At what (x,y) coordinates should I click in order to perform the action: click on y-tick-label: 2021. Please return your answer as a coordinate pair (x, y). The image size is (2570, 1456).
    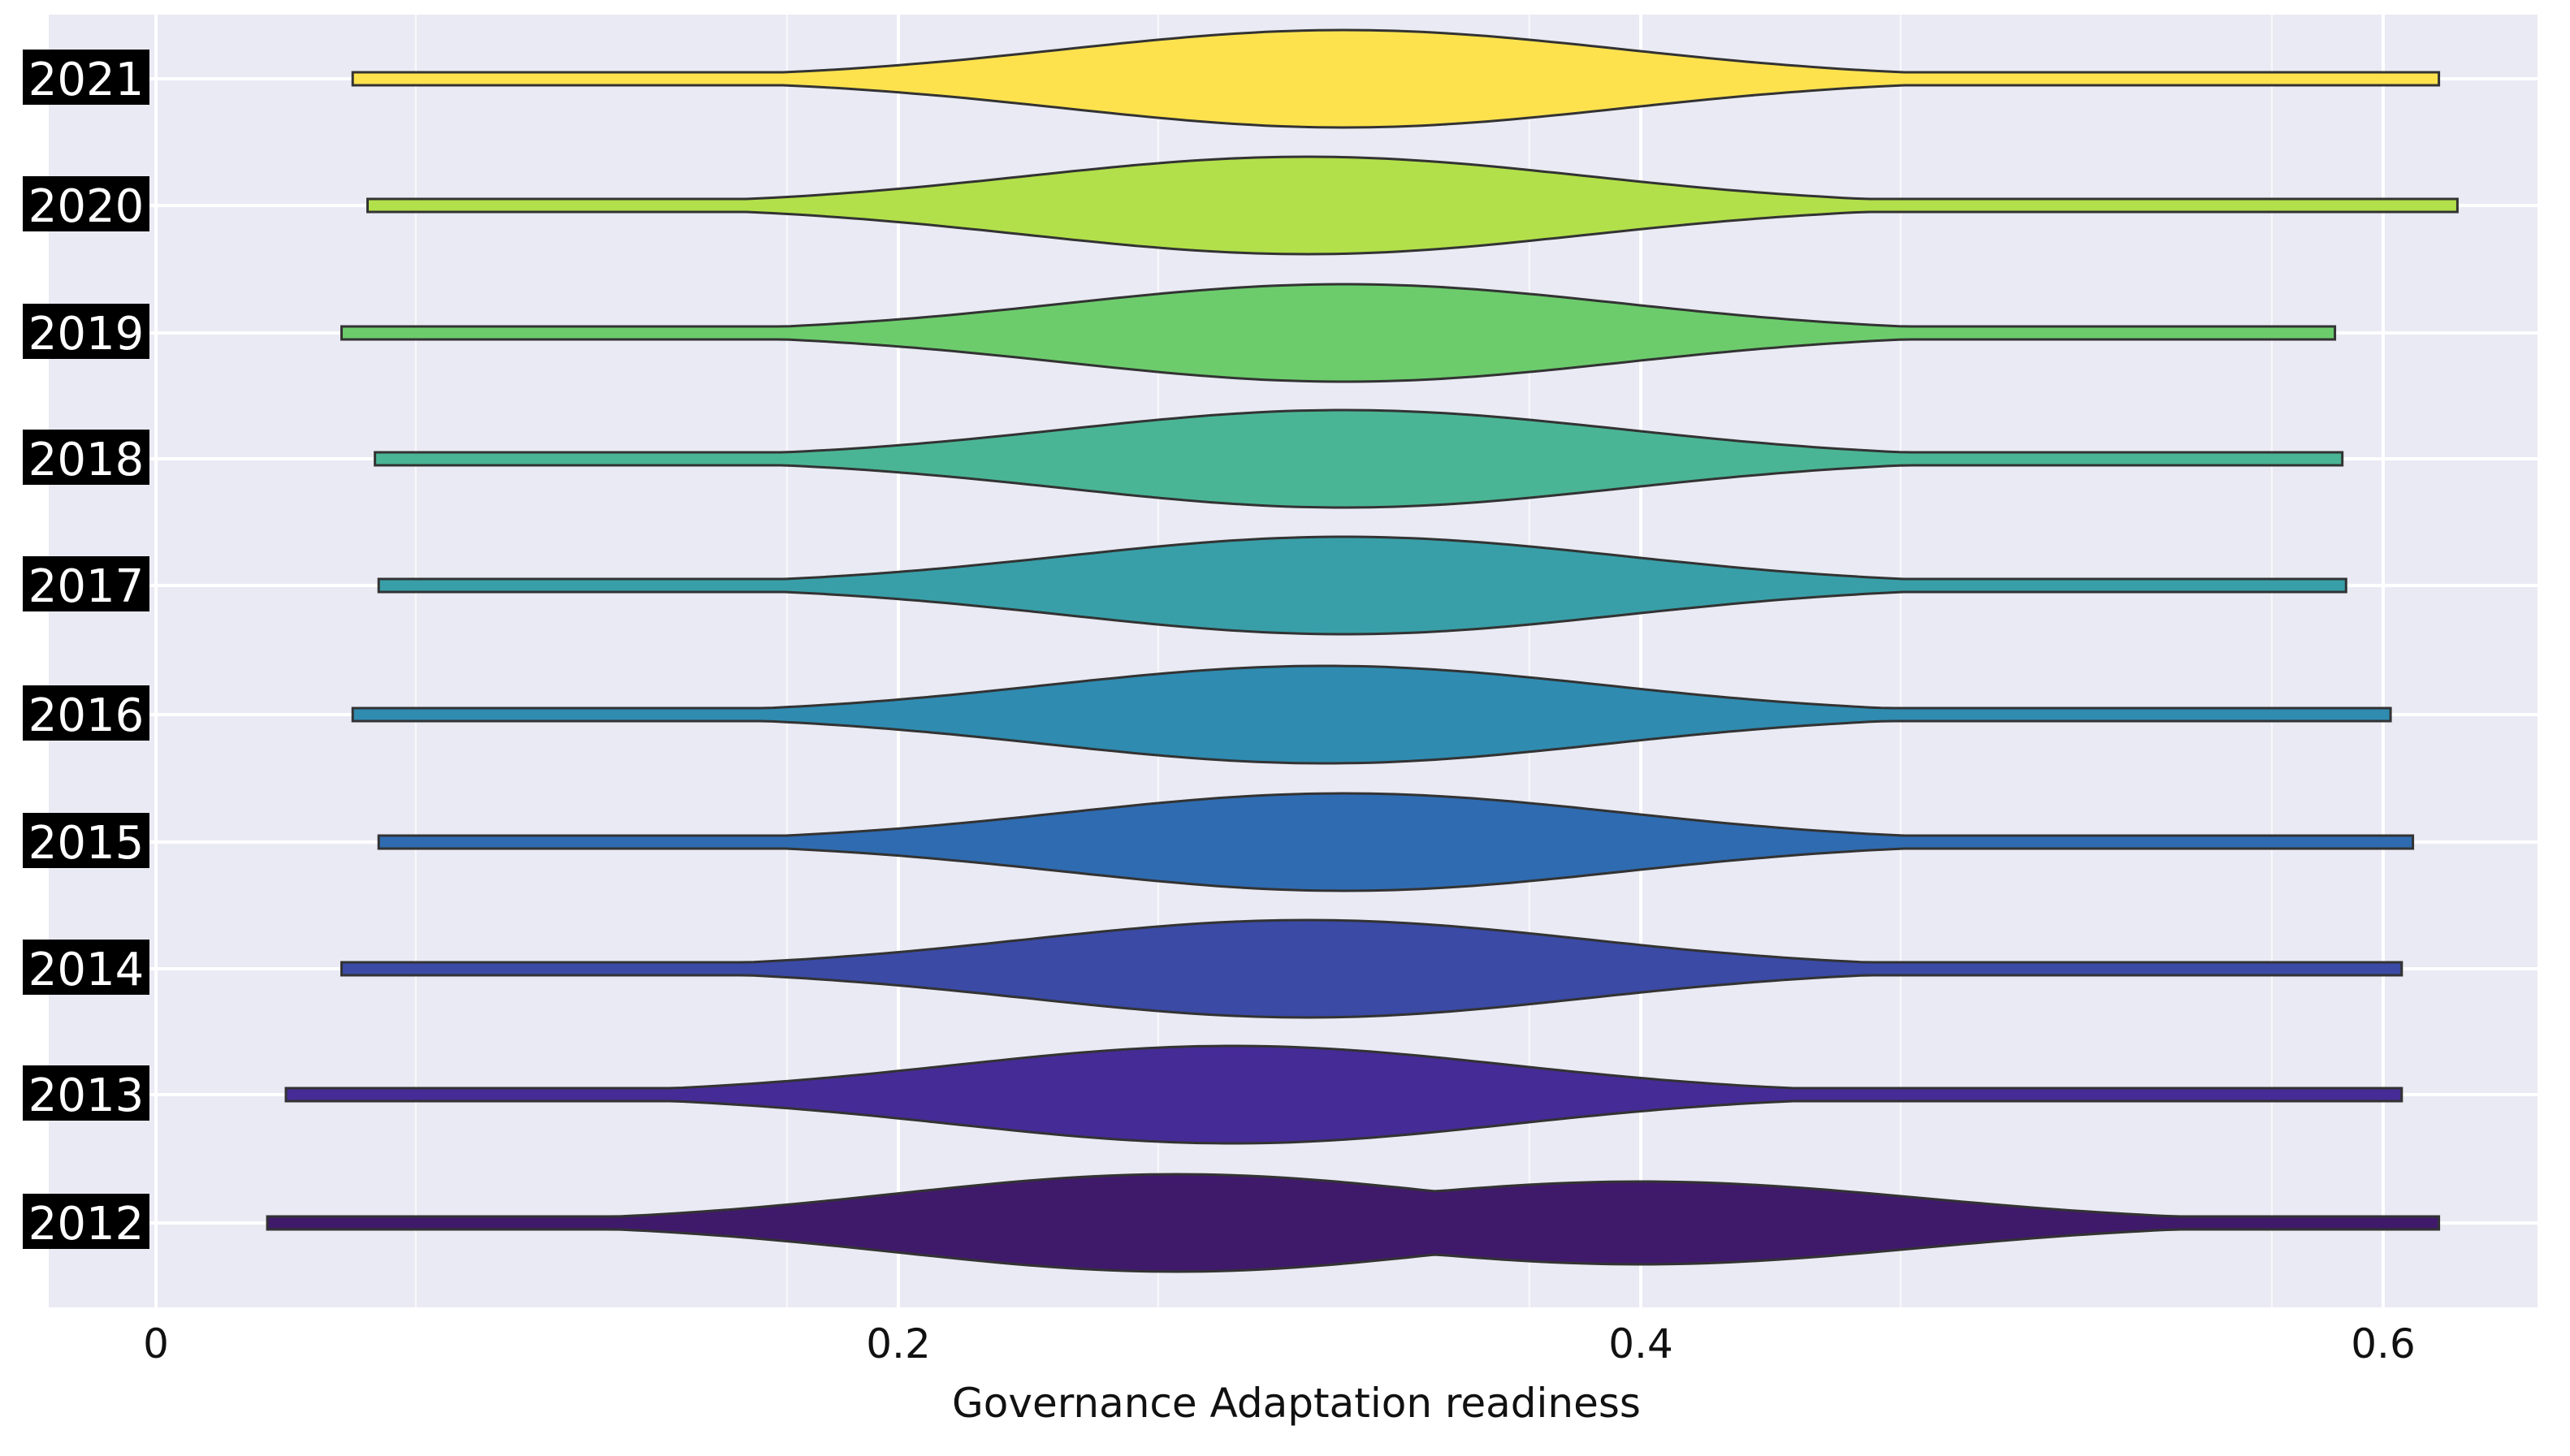
    Looking at the image, I should click on (86, 80).